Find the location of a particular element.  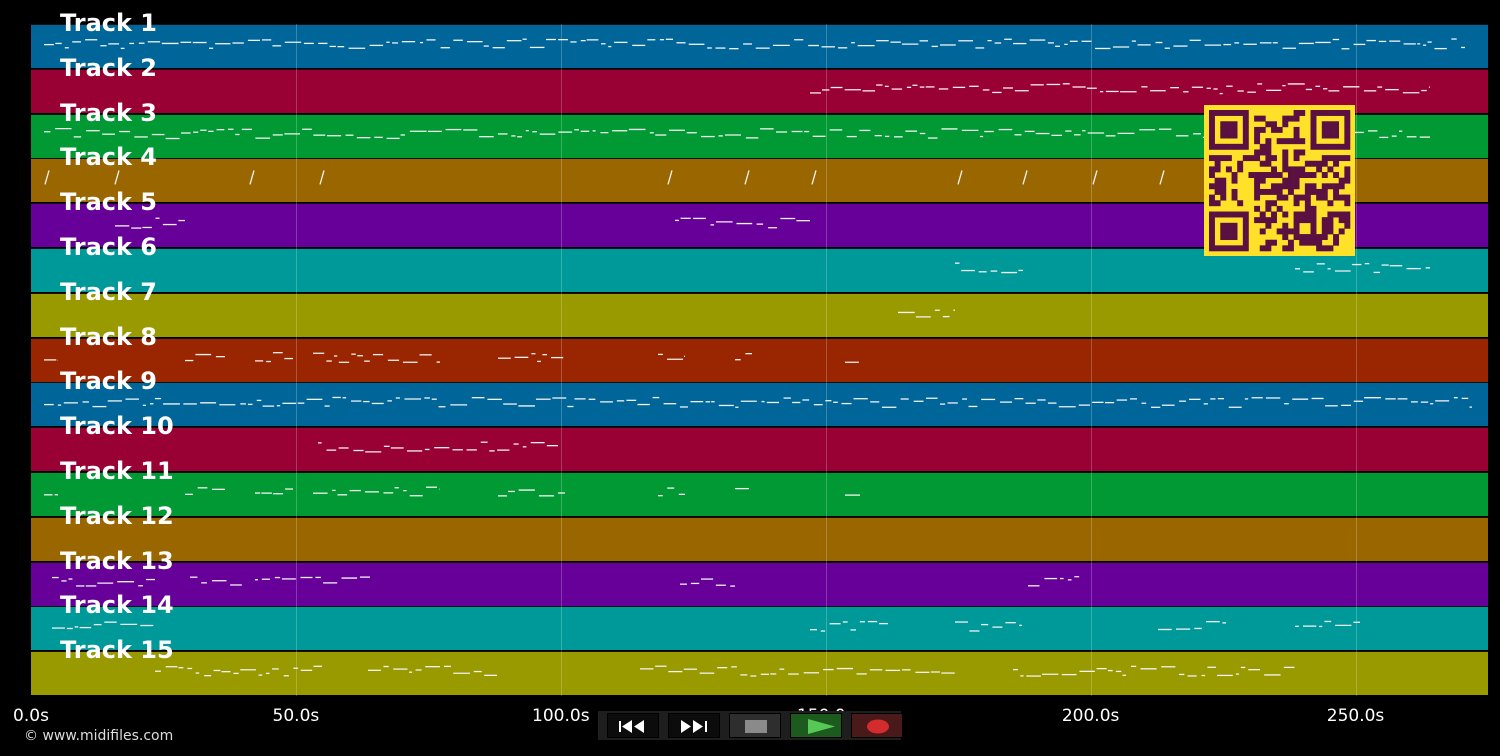

stop-icon is located at coordinates (756, 726).